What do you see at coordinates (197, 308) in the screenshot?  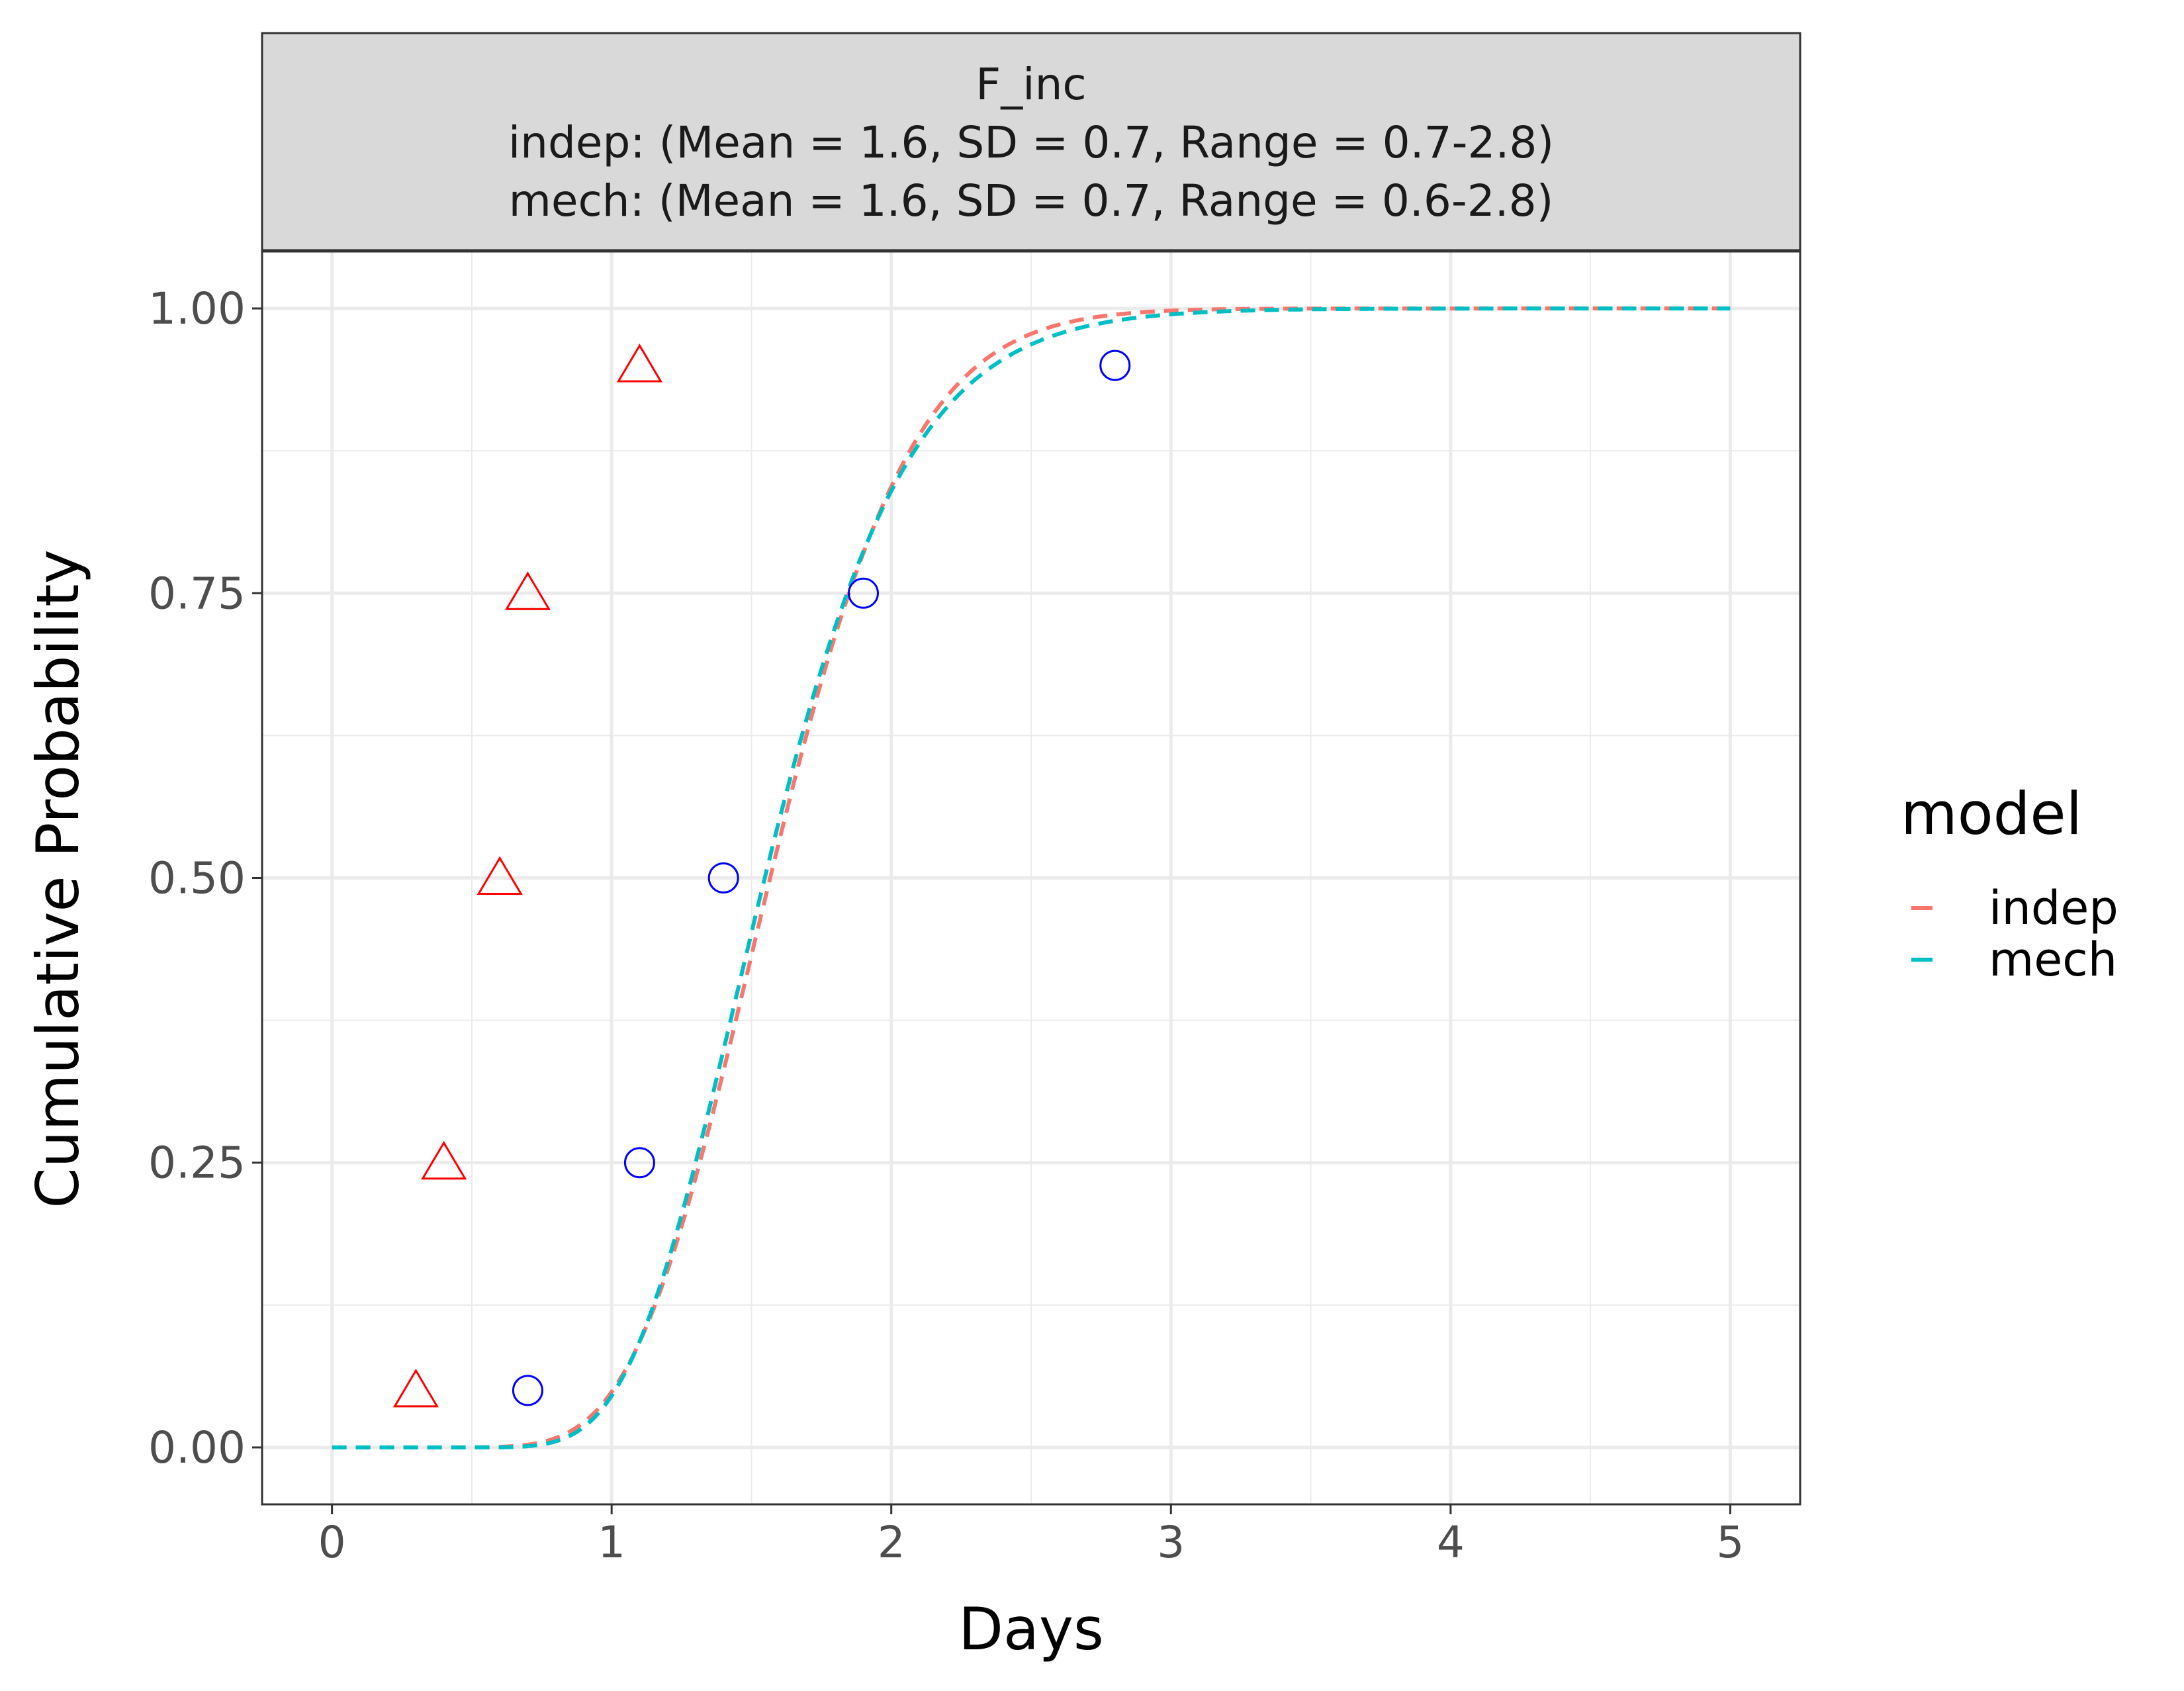 I see `y-tick-label: 1.00` at bounding box center [197, 308].